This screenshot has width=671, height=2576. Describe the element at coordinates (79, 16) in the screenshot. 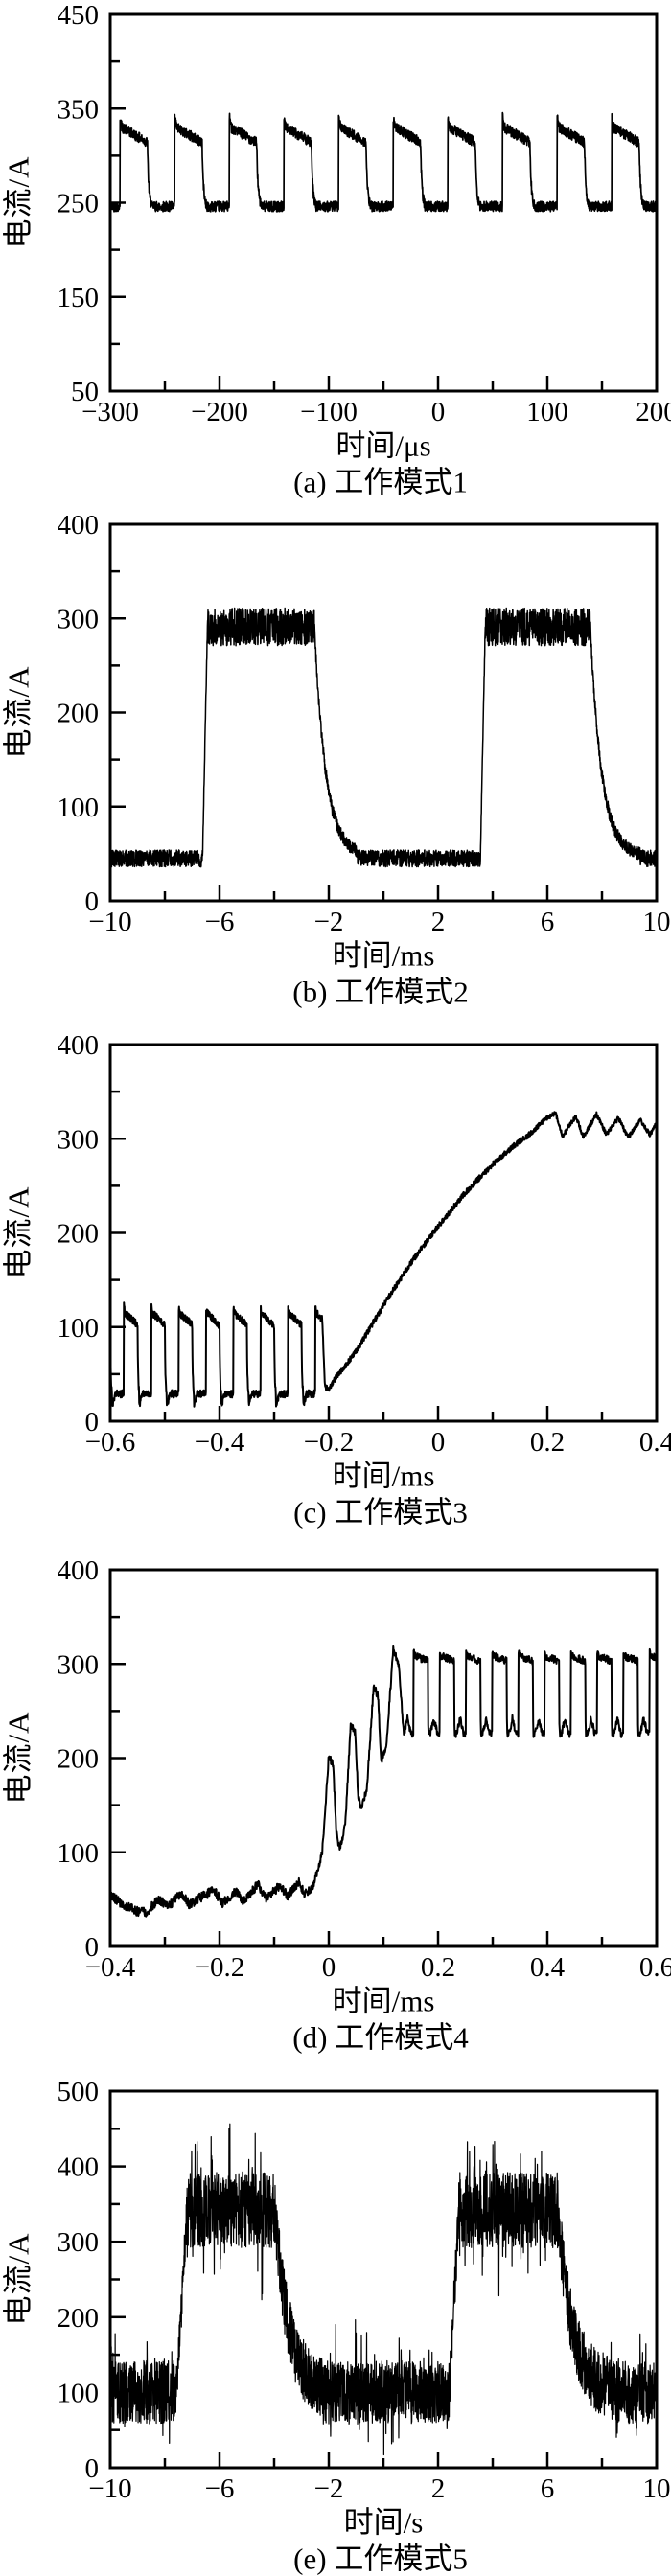

I see `y-tick-label: 450` at that location.